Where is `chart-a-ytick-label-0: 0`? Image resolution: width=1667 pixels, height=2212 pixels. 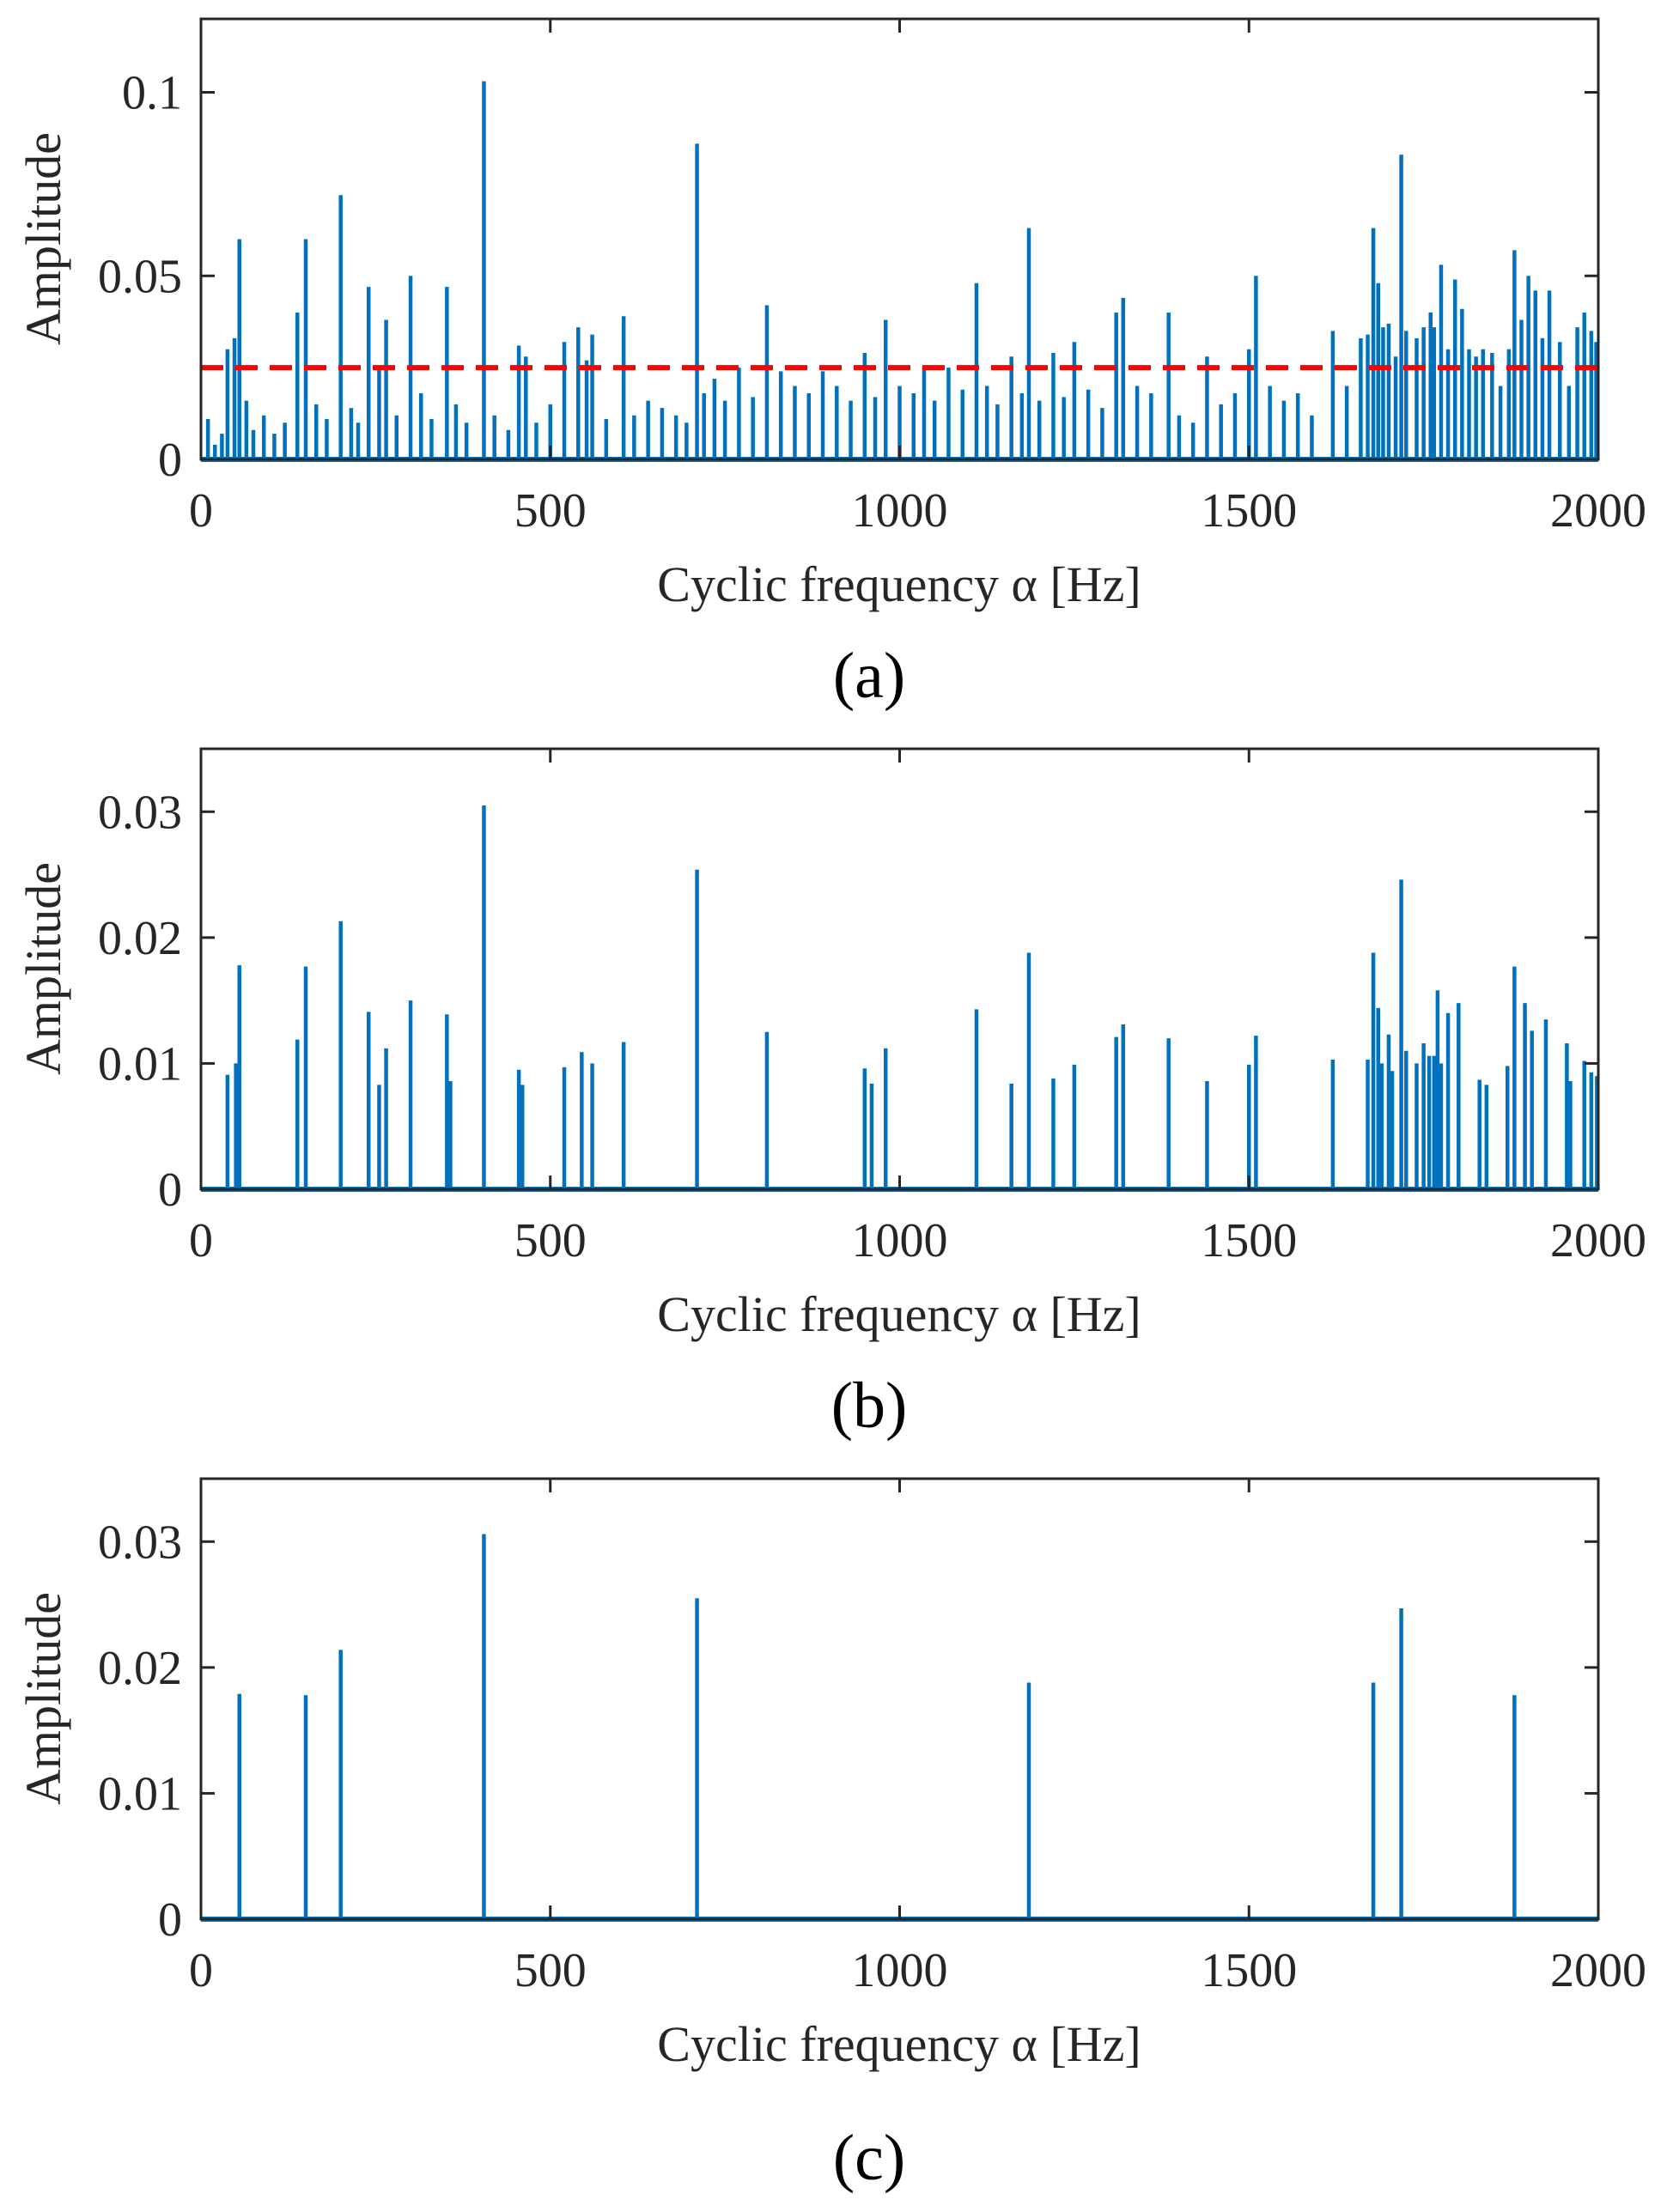 chart-a-ytick-label-0: 0 is located at coordinates (170, 460).